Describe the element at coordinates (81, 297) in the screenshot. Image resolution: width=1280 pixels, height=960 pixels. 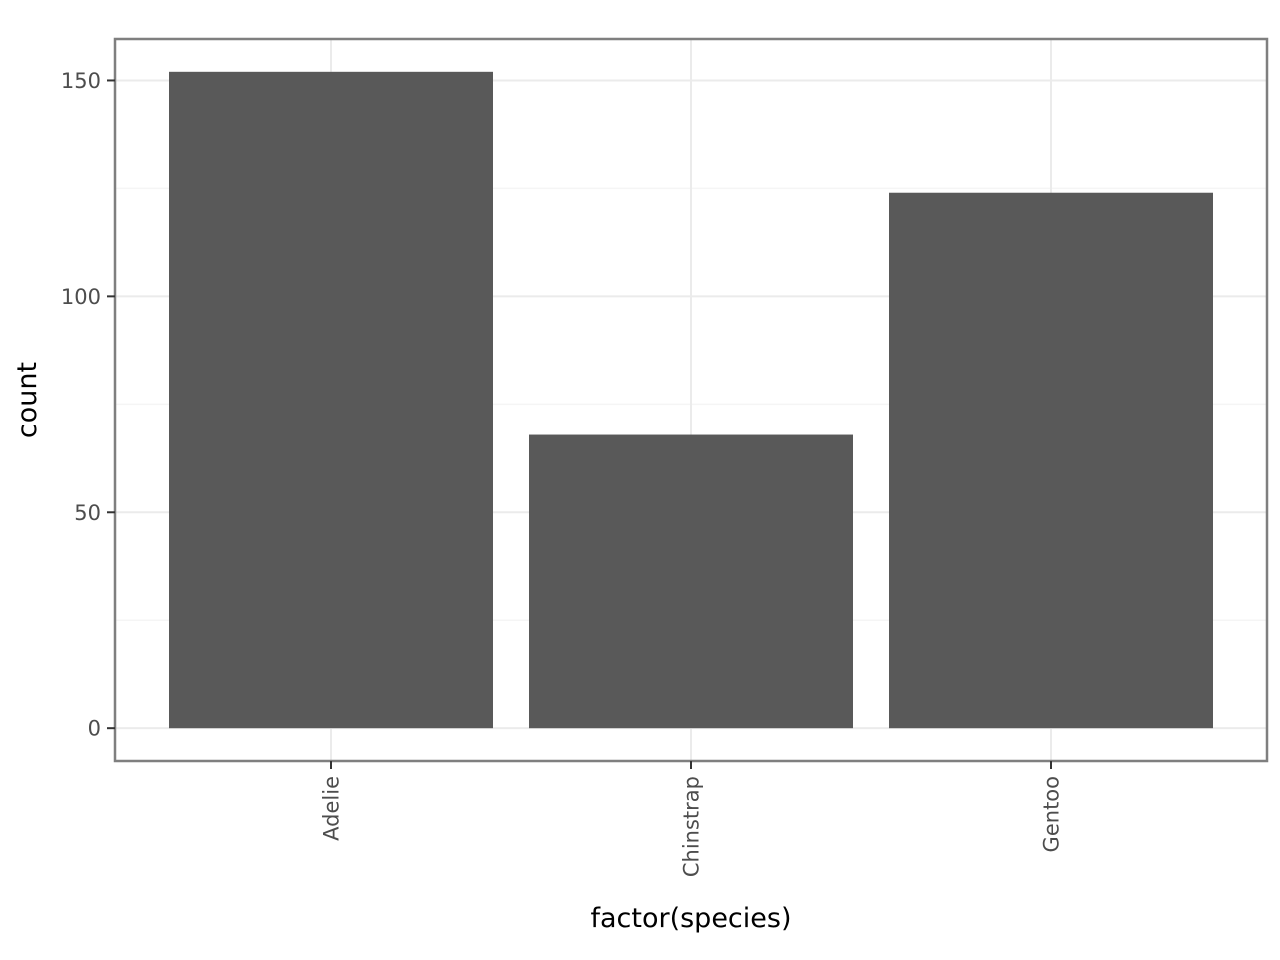
I see `y-tick-label: 100` at that location.